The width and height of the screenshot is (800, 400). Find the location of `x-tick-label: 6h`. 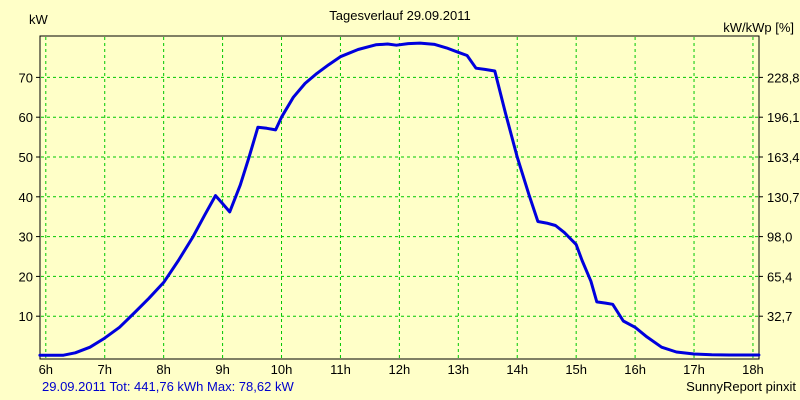

x-tick-label: 6h is located at coordinates (46, 369).